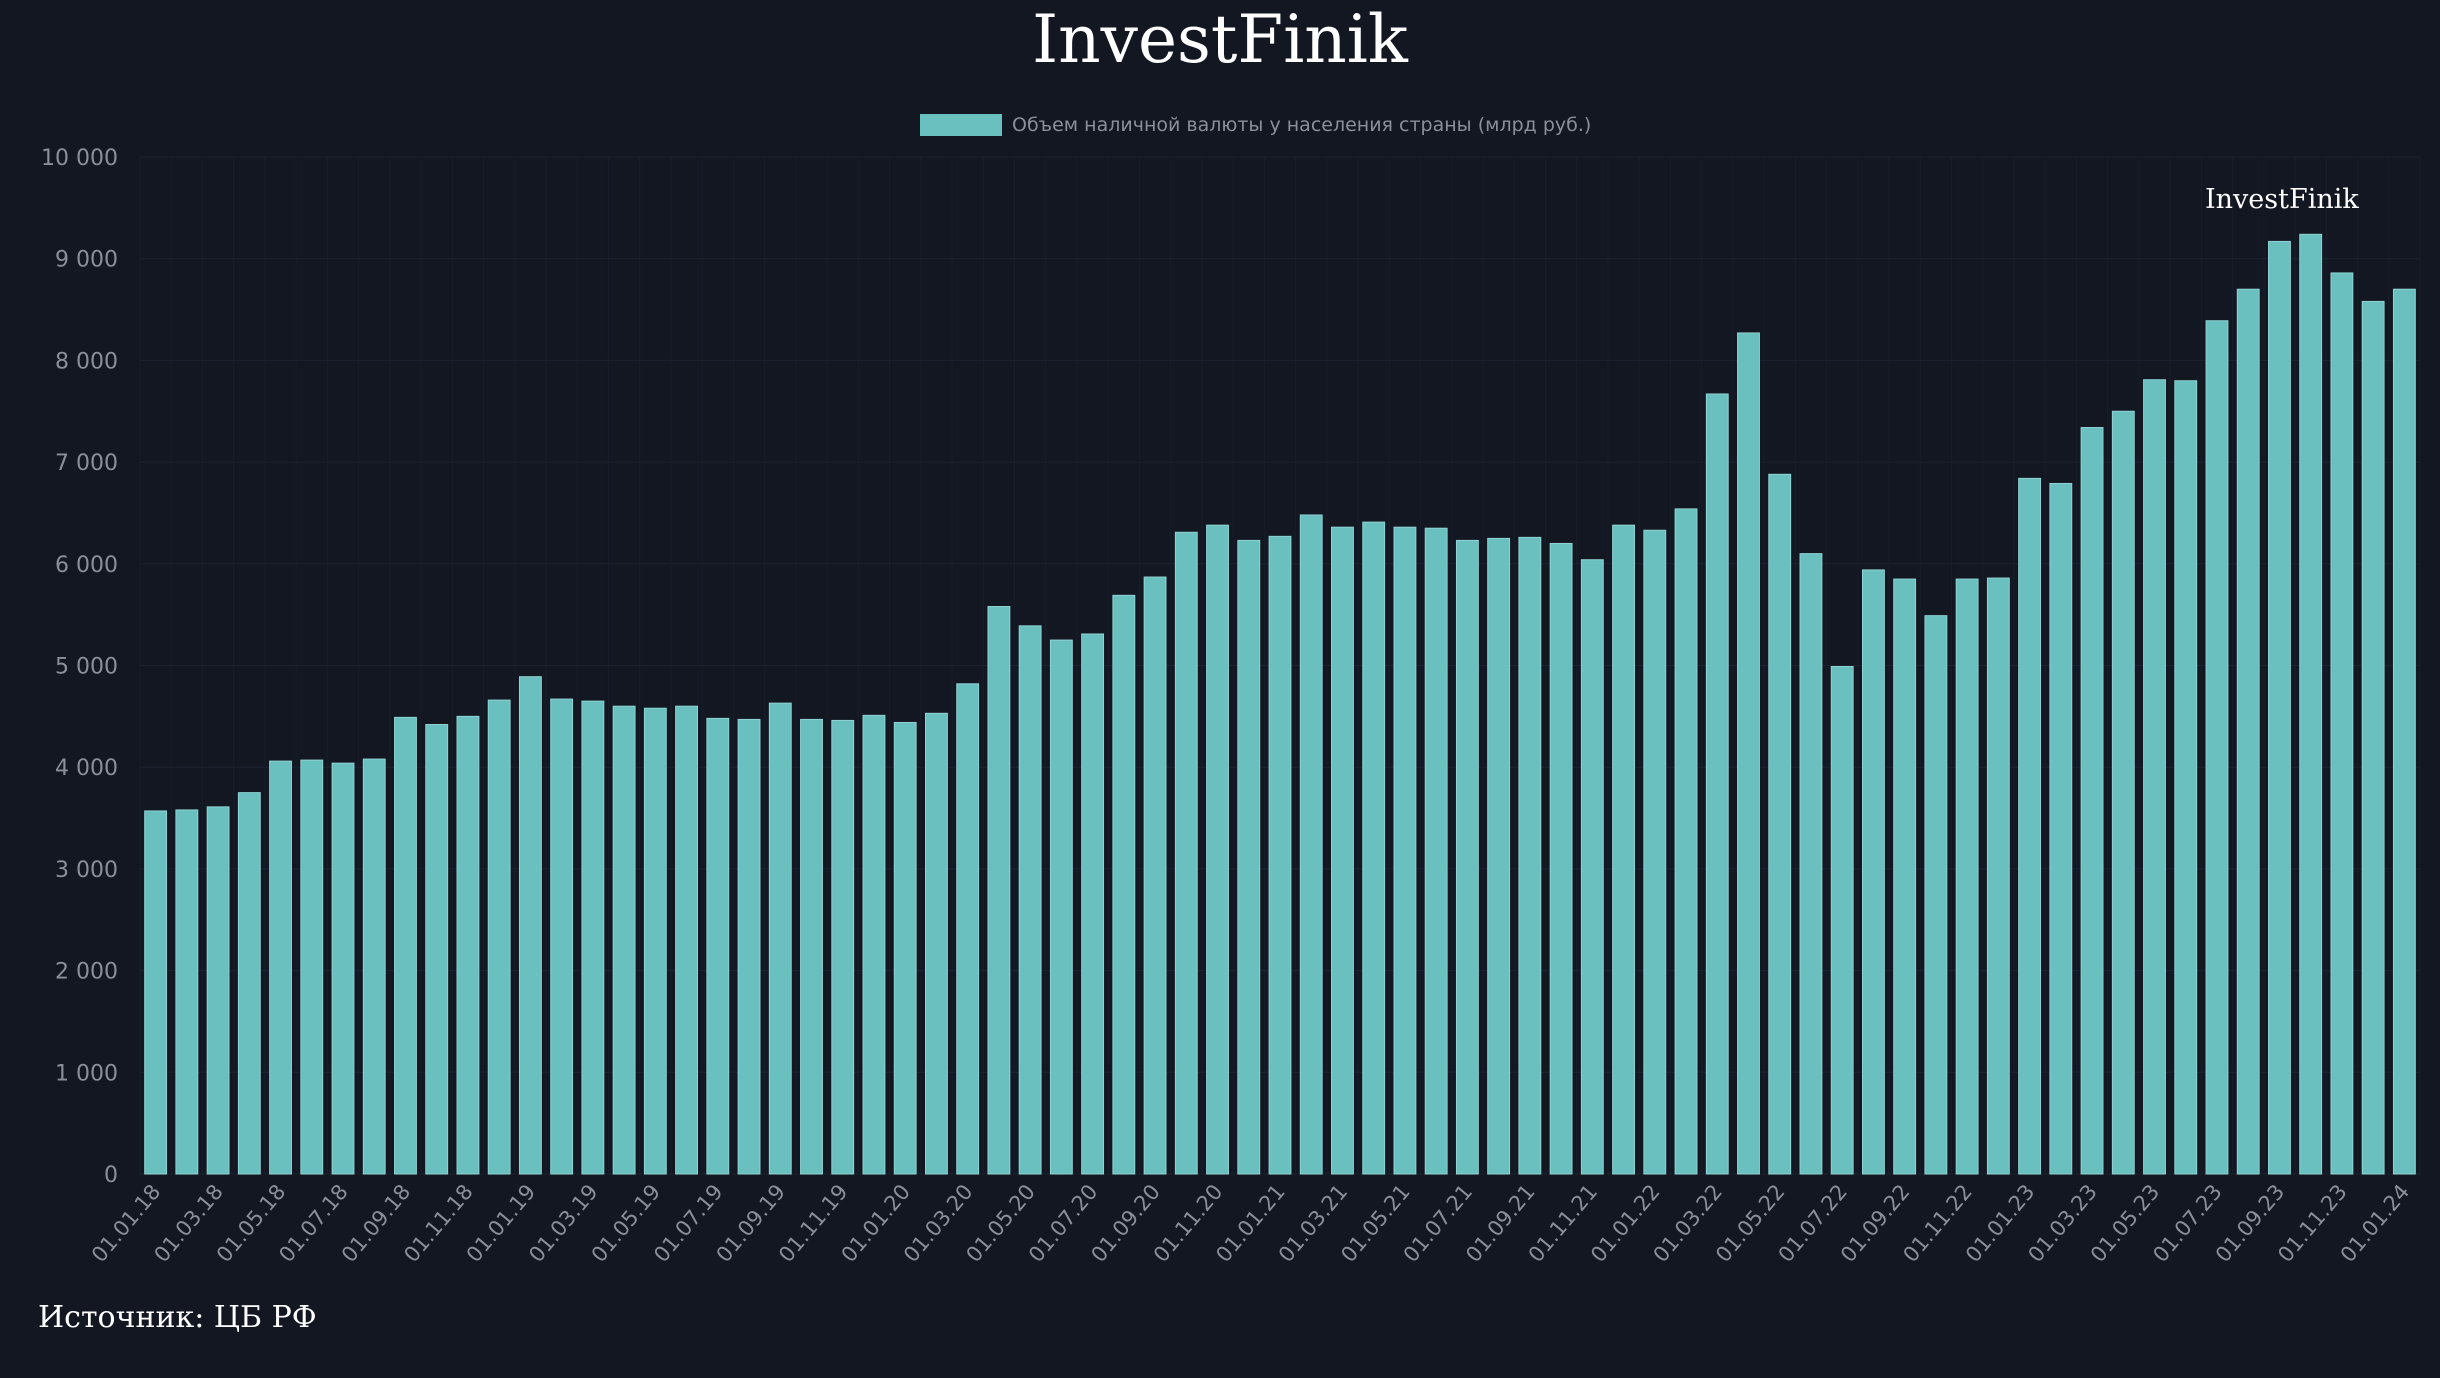 This screenshot has width=2440, height=1378. I want to click on bar-01.04.21, so click(1374, 848).